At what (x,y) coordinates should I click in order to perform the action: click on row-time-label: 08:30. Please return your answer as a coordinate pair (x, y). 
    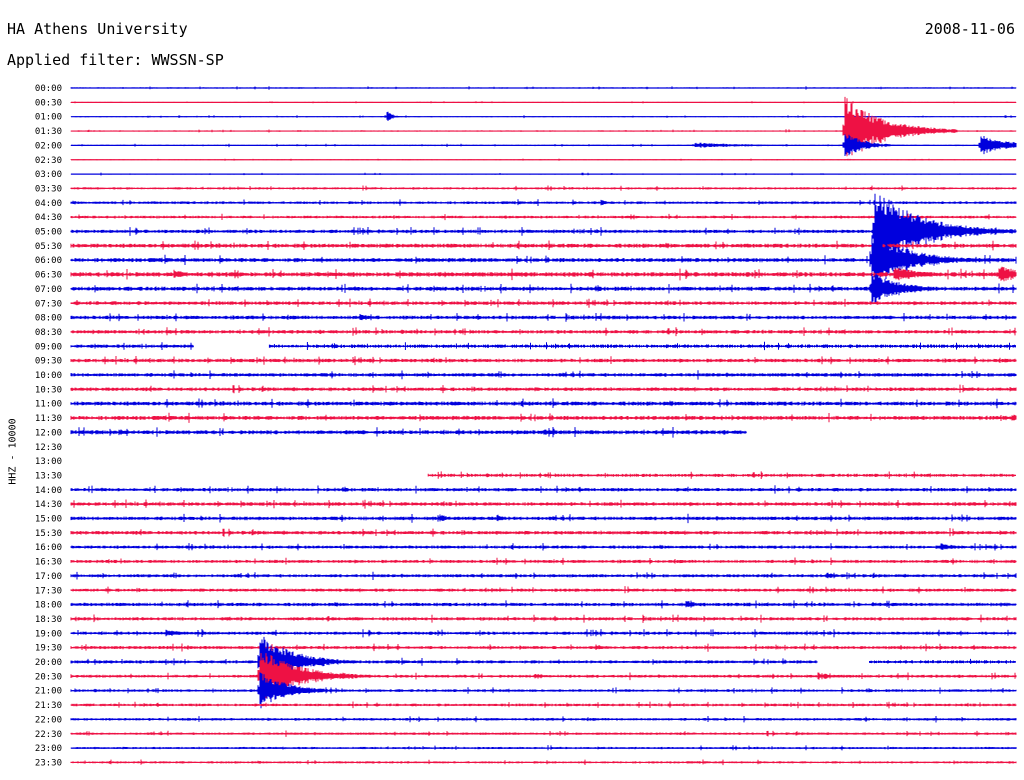
    Looking at the image, I should click on (48, 333).